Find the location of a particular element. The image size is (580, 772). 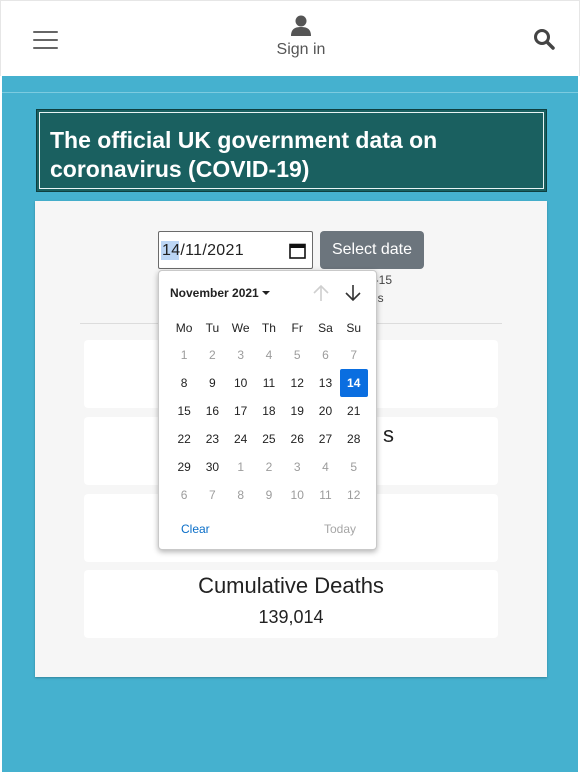

month-label: November 2021 is located at coordinates (214, 293).